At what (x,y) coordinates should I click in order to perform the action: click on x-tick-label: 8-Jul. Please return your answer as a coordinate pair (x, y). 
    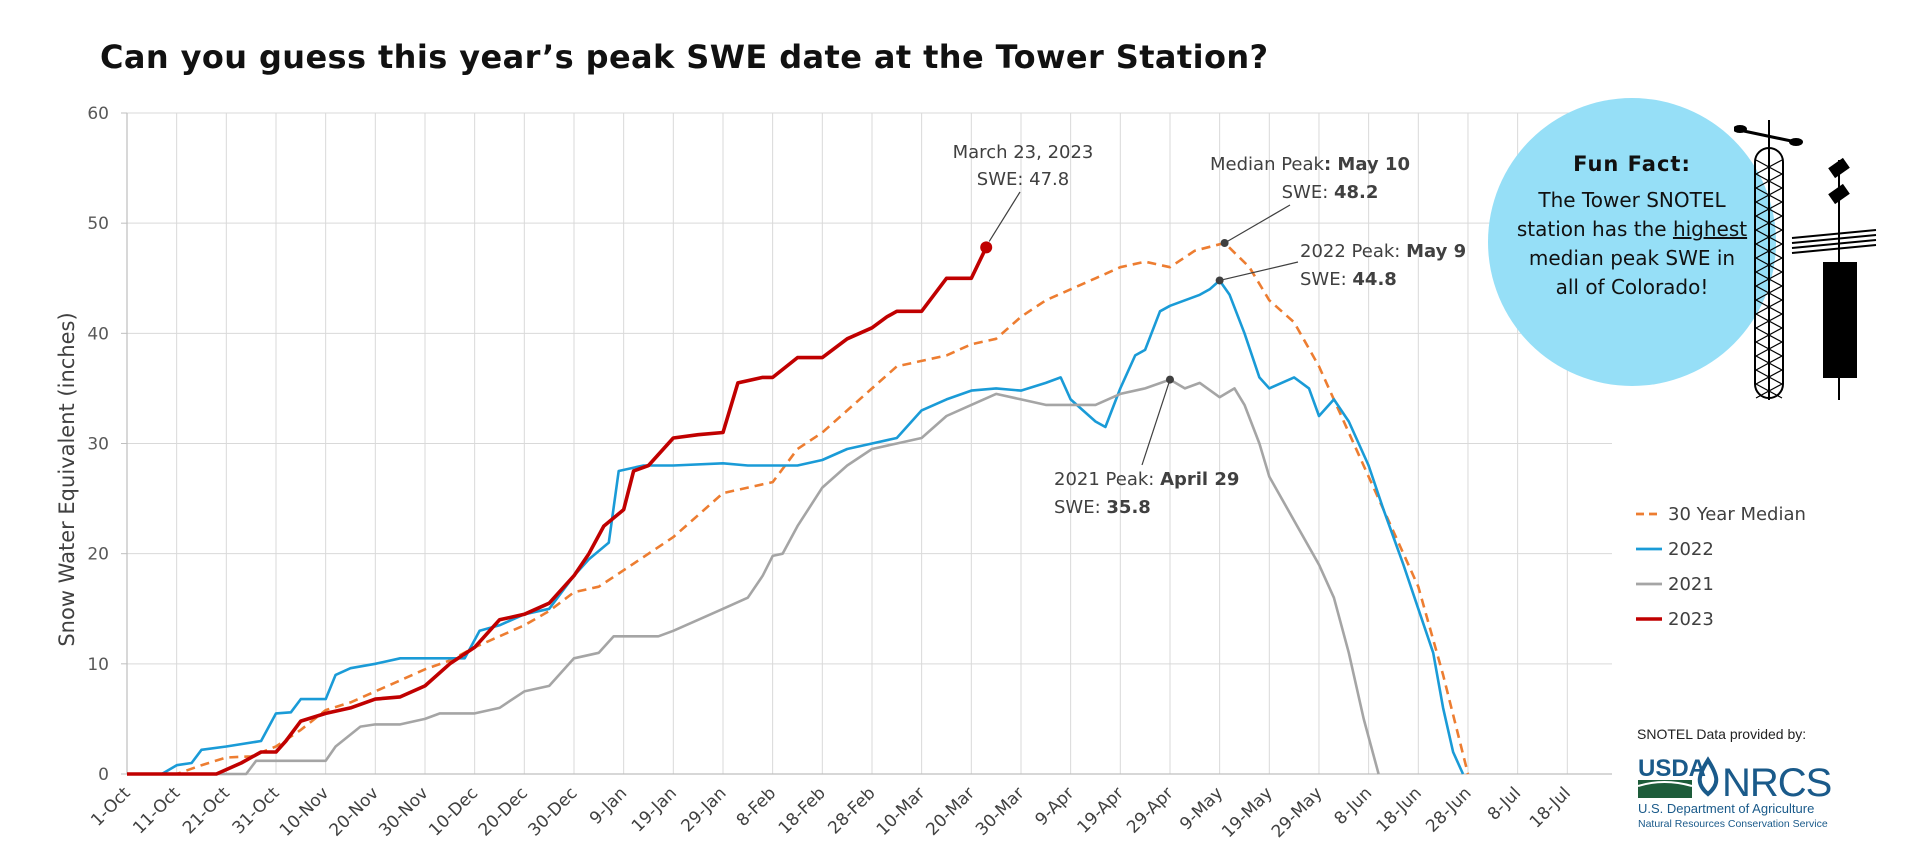
    Looking at the image, I should click on (1504, 803).